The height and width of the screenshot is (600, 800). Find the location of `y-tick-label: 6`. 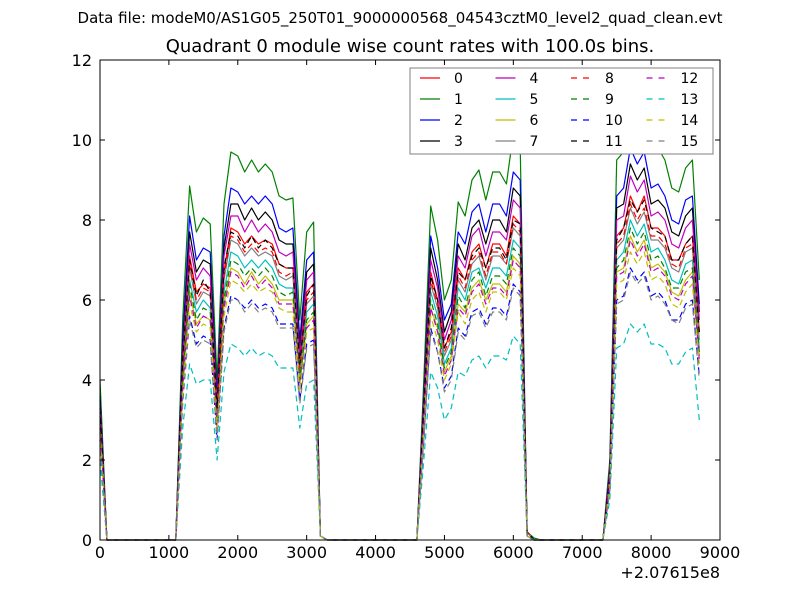

y-tick-label: 6 is located at coordinates (87, 300).